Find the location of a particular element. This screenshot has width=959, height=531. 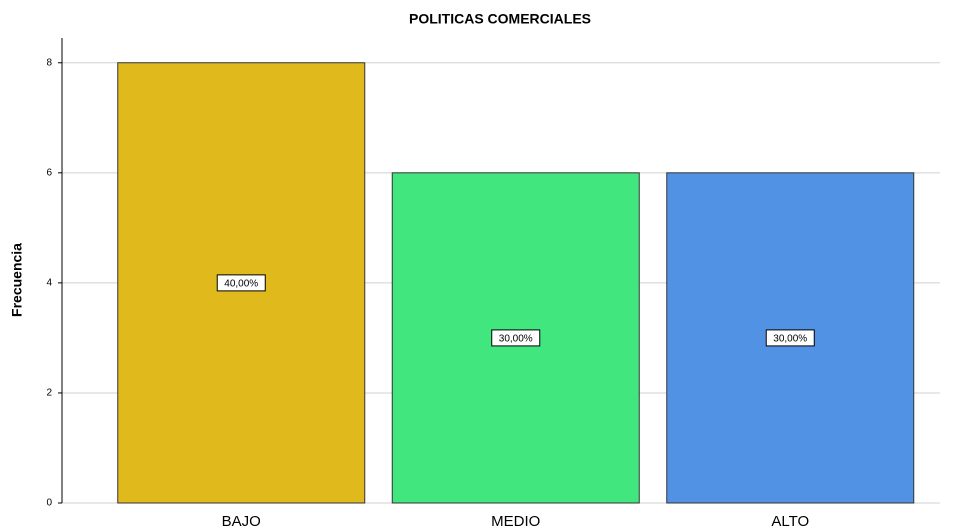

x-tick-label: ALTO is located at coordinates (790, 521).